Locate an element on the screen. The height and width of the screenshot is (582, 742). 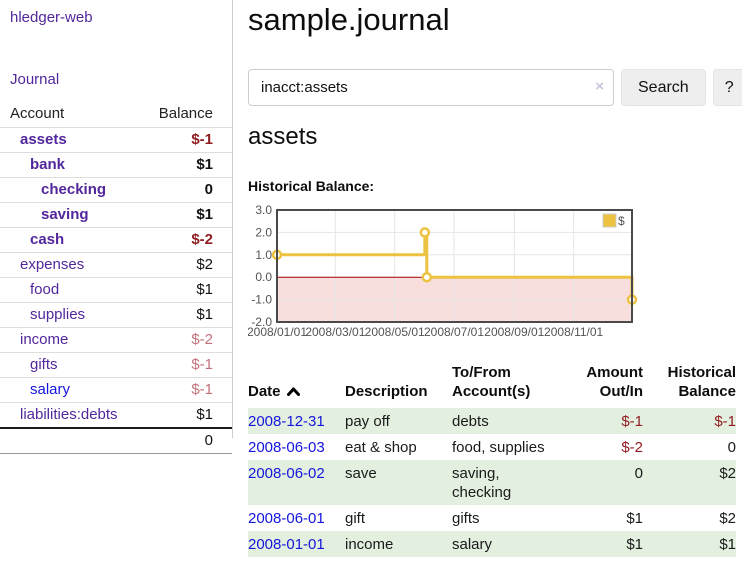
accounts-column-balance: Balance is located at coordinates (185, 113).